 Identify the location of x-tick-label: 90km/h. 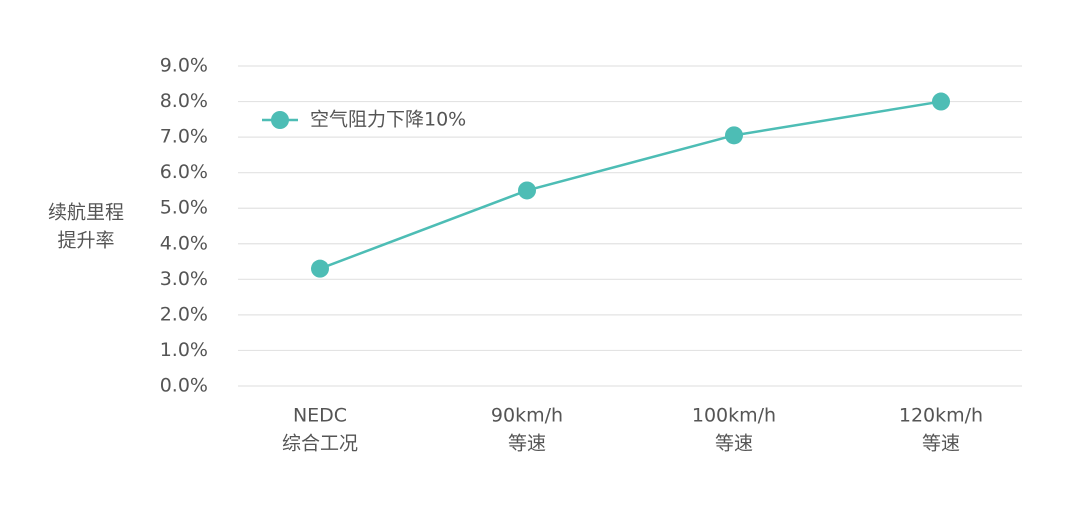
(527, 416).